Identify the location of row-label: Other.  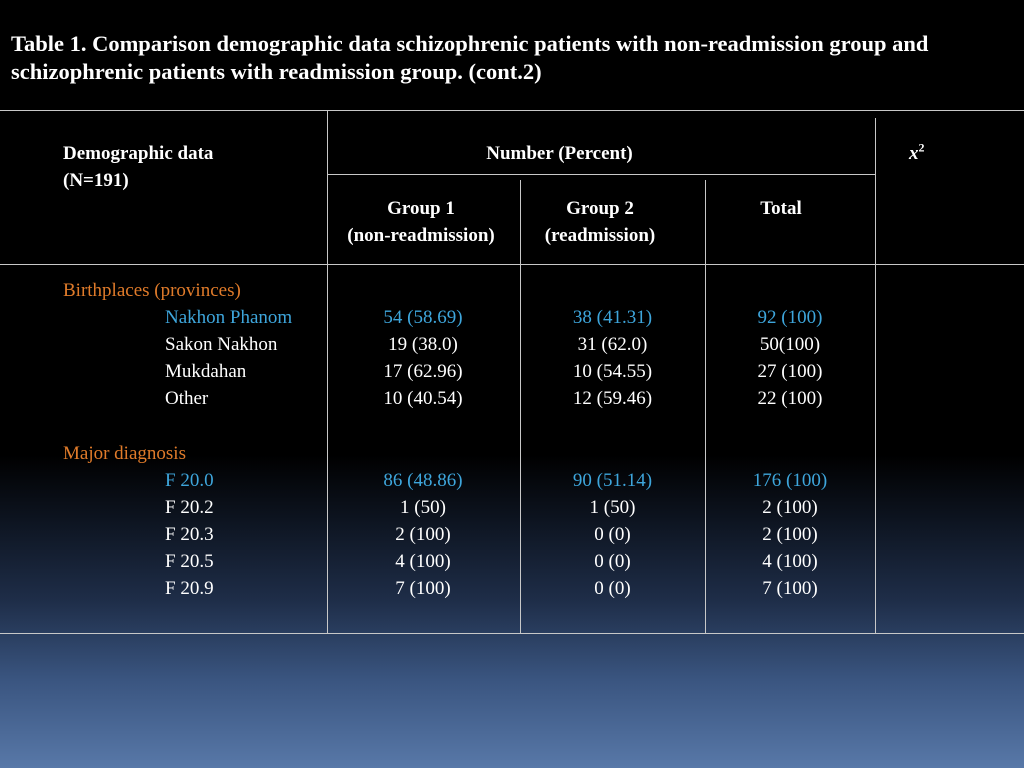
(187, 398).